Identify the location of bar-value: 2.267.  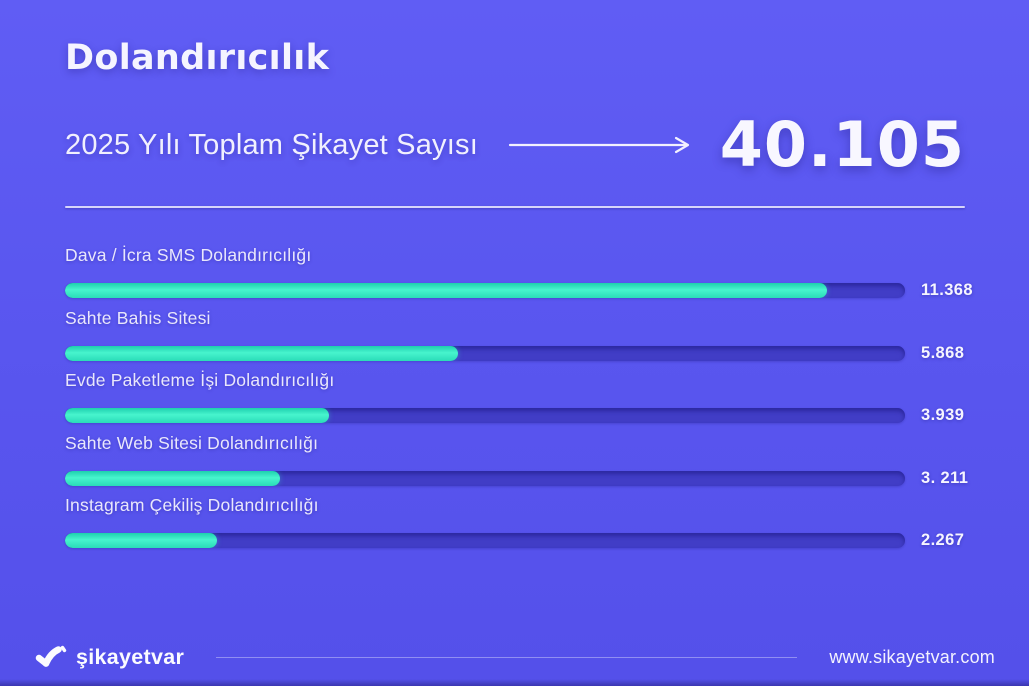
(943, 540).